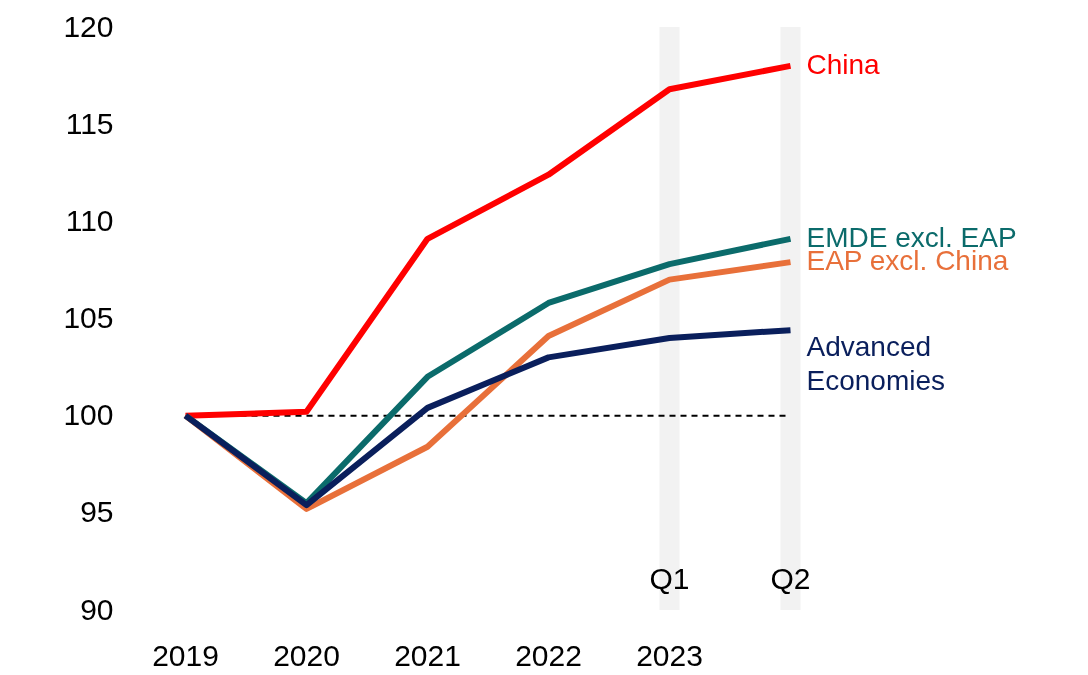  What do you see at coordinates (876, 364) in the screenshot?
I see `series-label: Advanced Economies` at bounding box center [876, 364].